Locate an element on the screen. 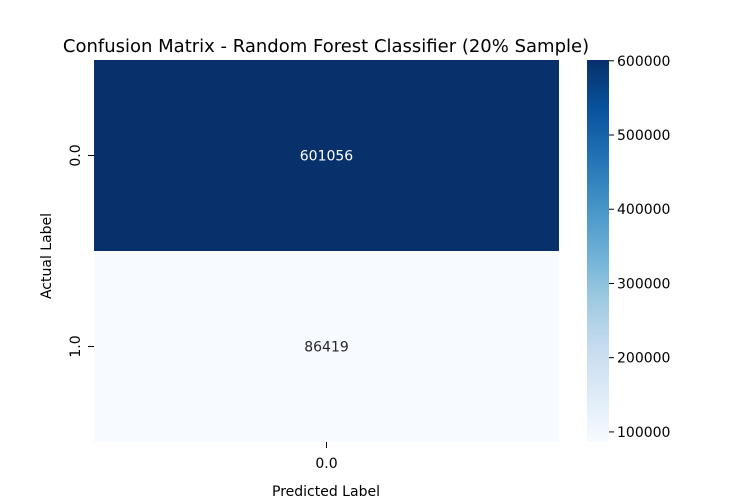 This screenshot has height=500, width=750. y-axis-ticks: 0.0 1.0 is located at coordinates (81, 251).